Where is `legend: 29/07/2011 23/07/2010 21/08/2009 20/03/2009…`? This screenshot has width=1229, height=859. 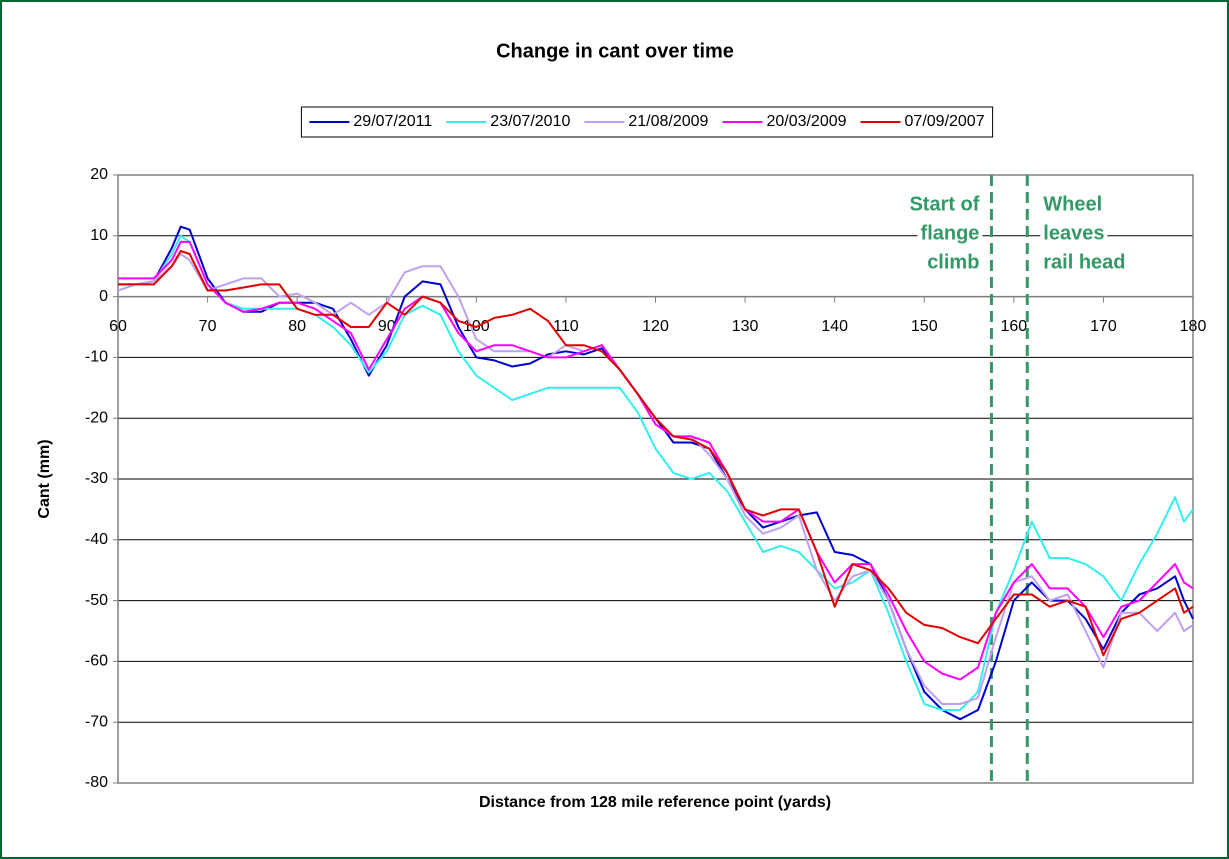 legend: 29/07/2011 23/07/2010 21/08/2009 20/03/2009… is located at coordinates (647, 122).